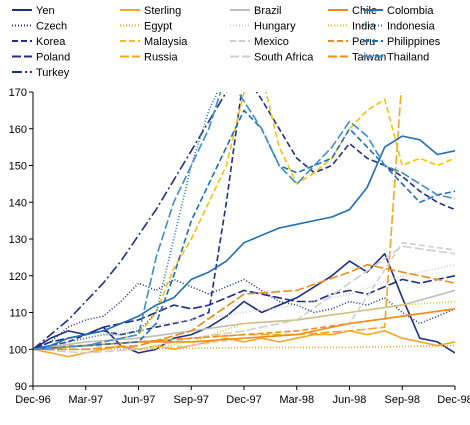  What do you see at coordinates (45, 11) in the screenshot?
I see `legend-label-yen: Yen` at bounding box center [45, 11].